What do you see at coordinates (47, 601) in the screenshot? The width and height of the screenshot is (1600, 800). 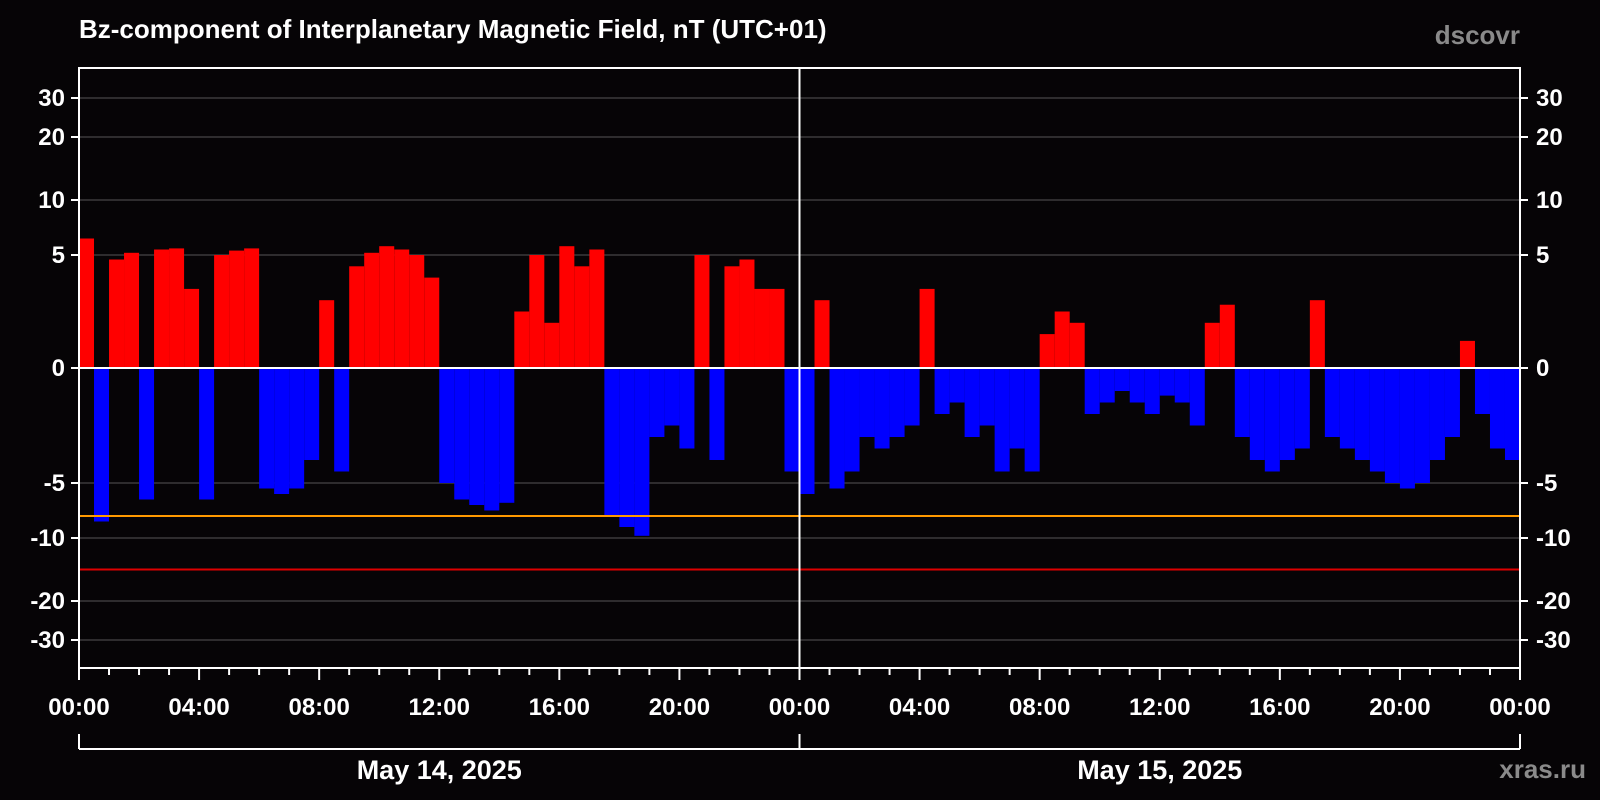 I see `y-tick-label-left: -20` at bounding box center [47, 601].